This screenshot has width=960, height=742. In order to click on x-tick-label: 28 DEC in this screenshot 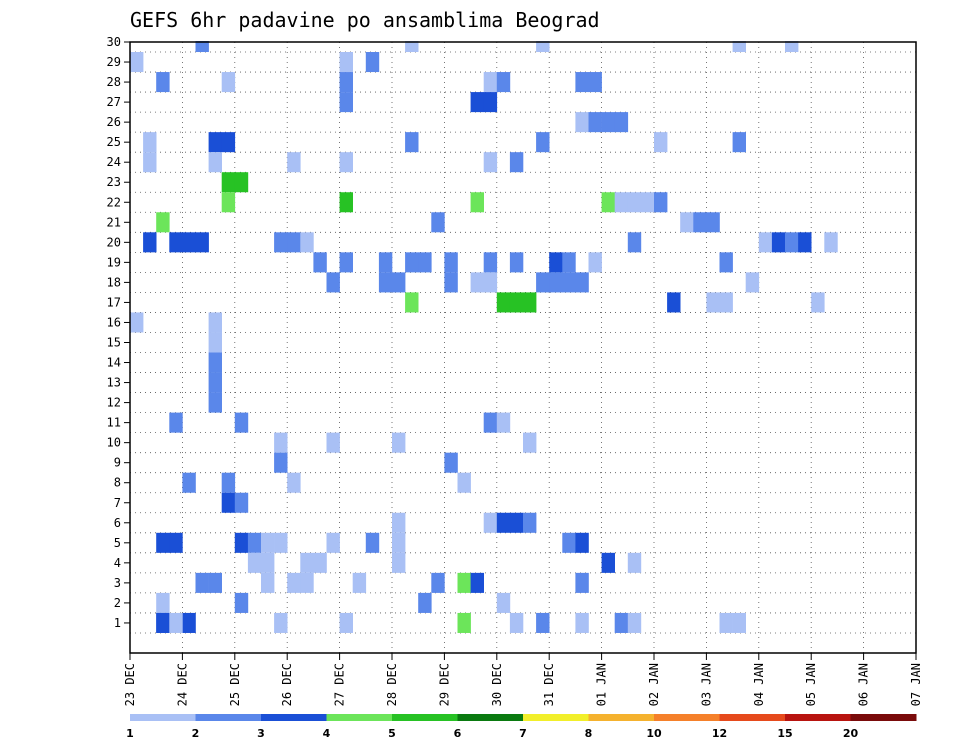, I will do `click(392, 684)`.